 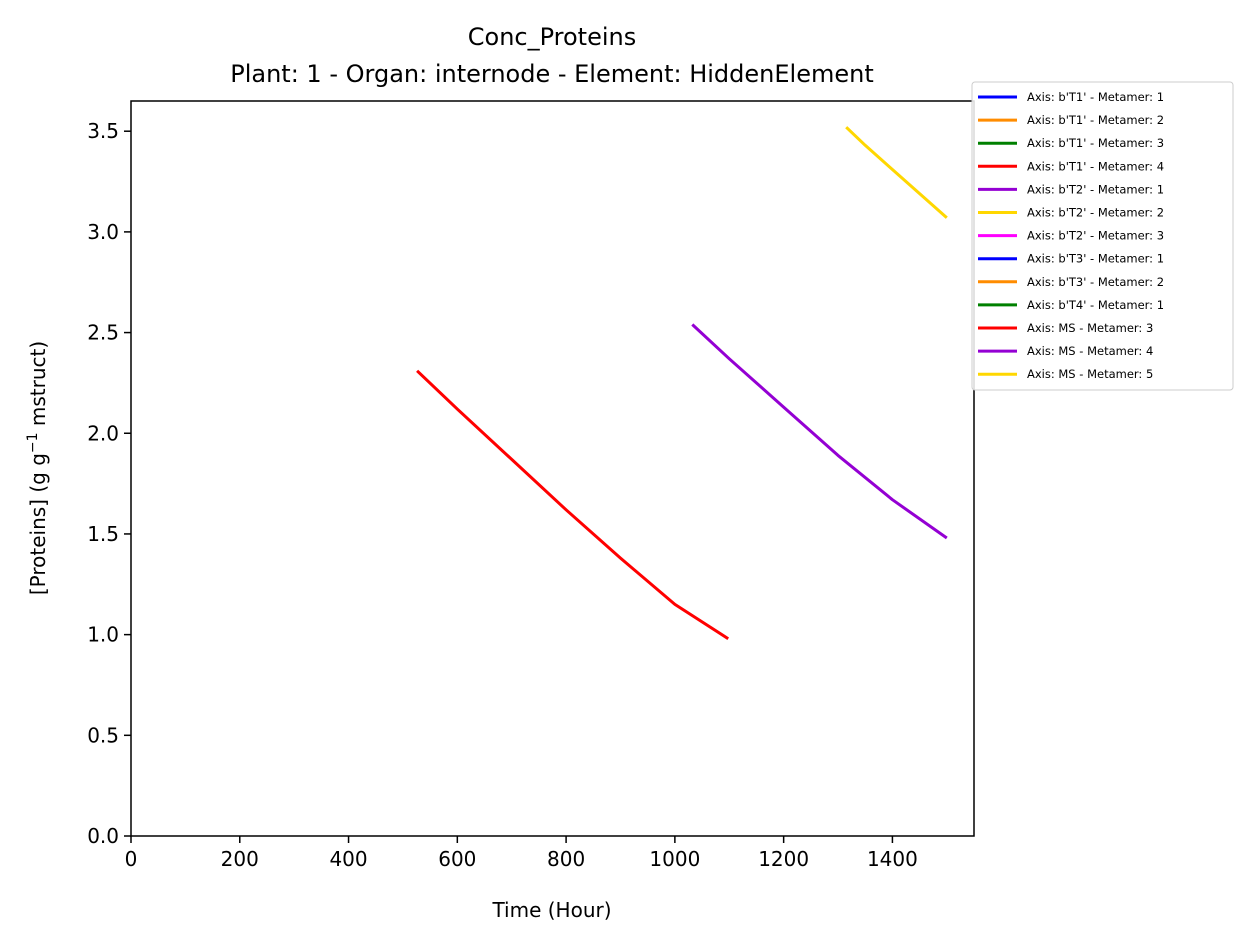 I want to click on legend-entry: Axis: b'T1' - Metamer: 2, so click(x=1095, y=120).